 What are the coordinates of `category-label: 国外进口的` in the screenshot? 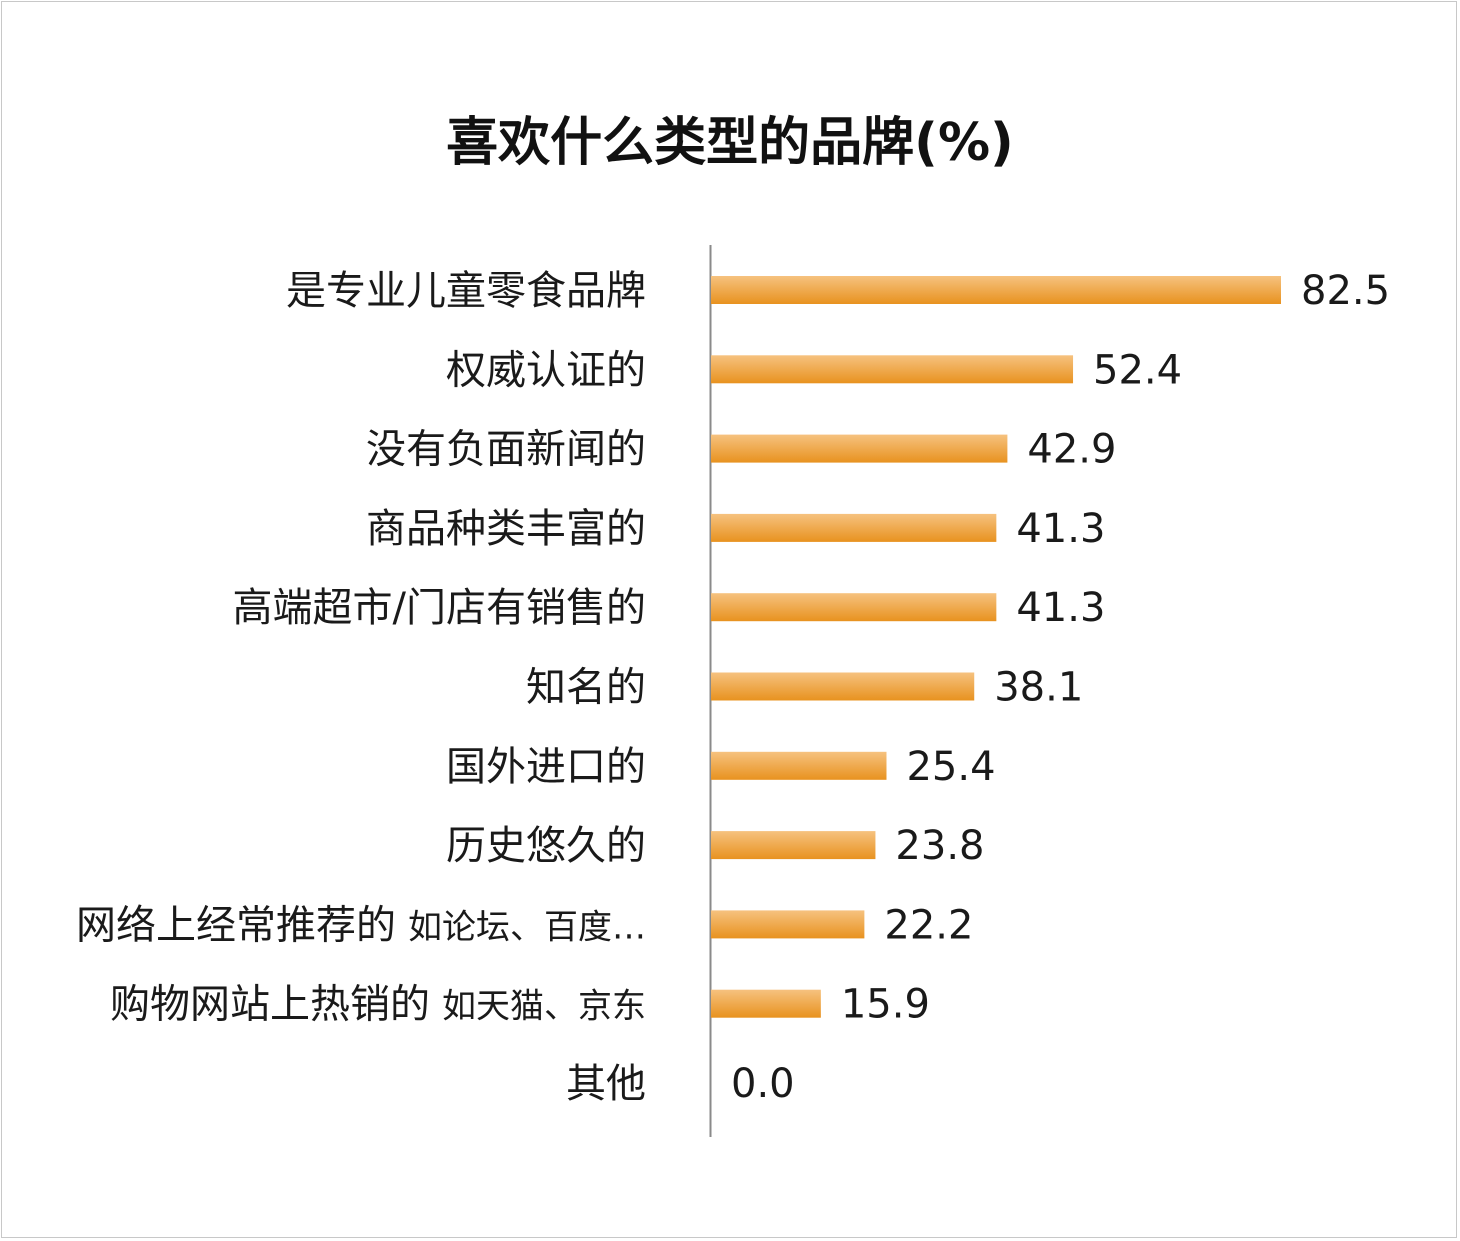 It's located at (546, 767).